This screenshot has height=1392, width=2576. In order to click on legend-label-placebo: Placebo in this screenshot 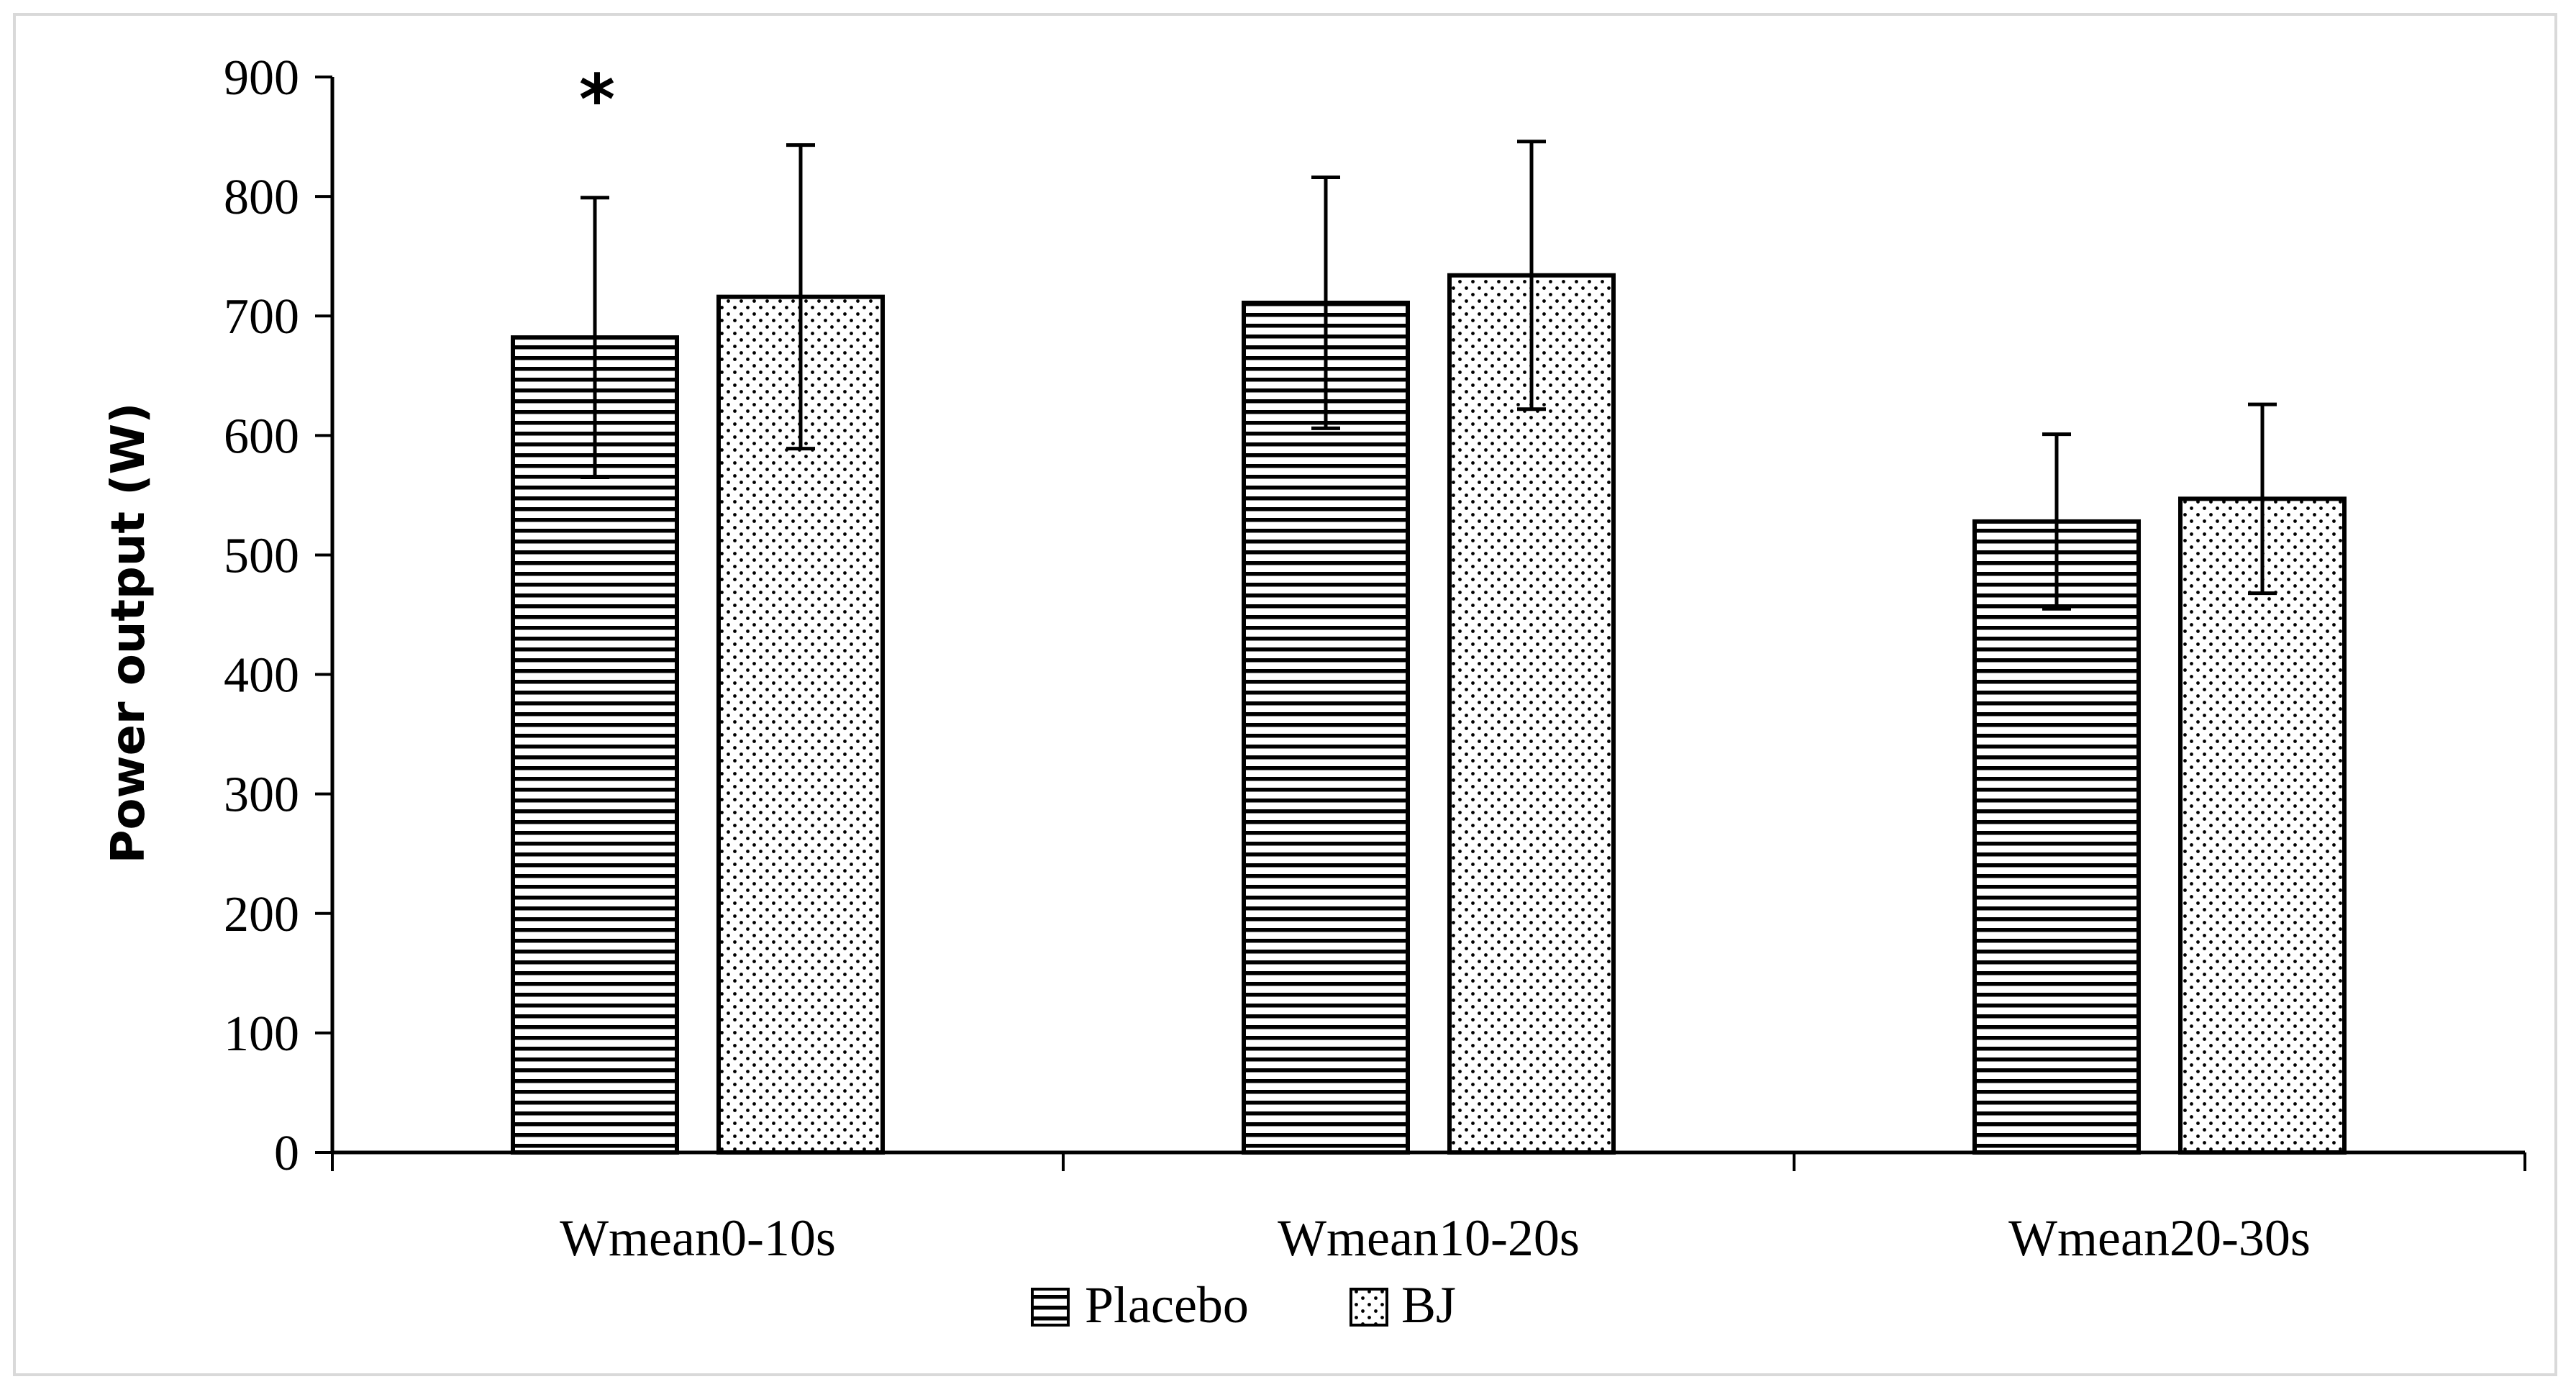, I will do `click(1167, 1305)`.